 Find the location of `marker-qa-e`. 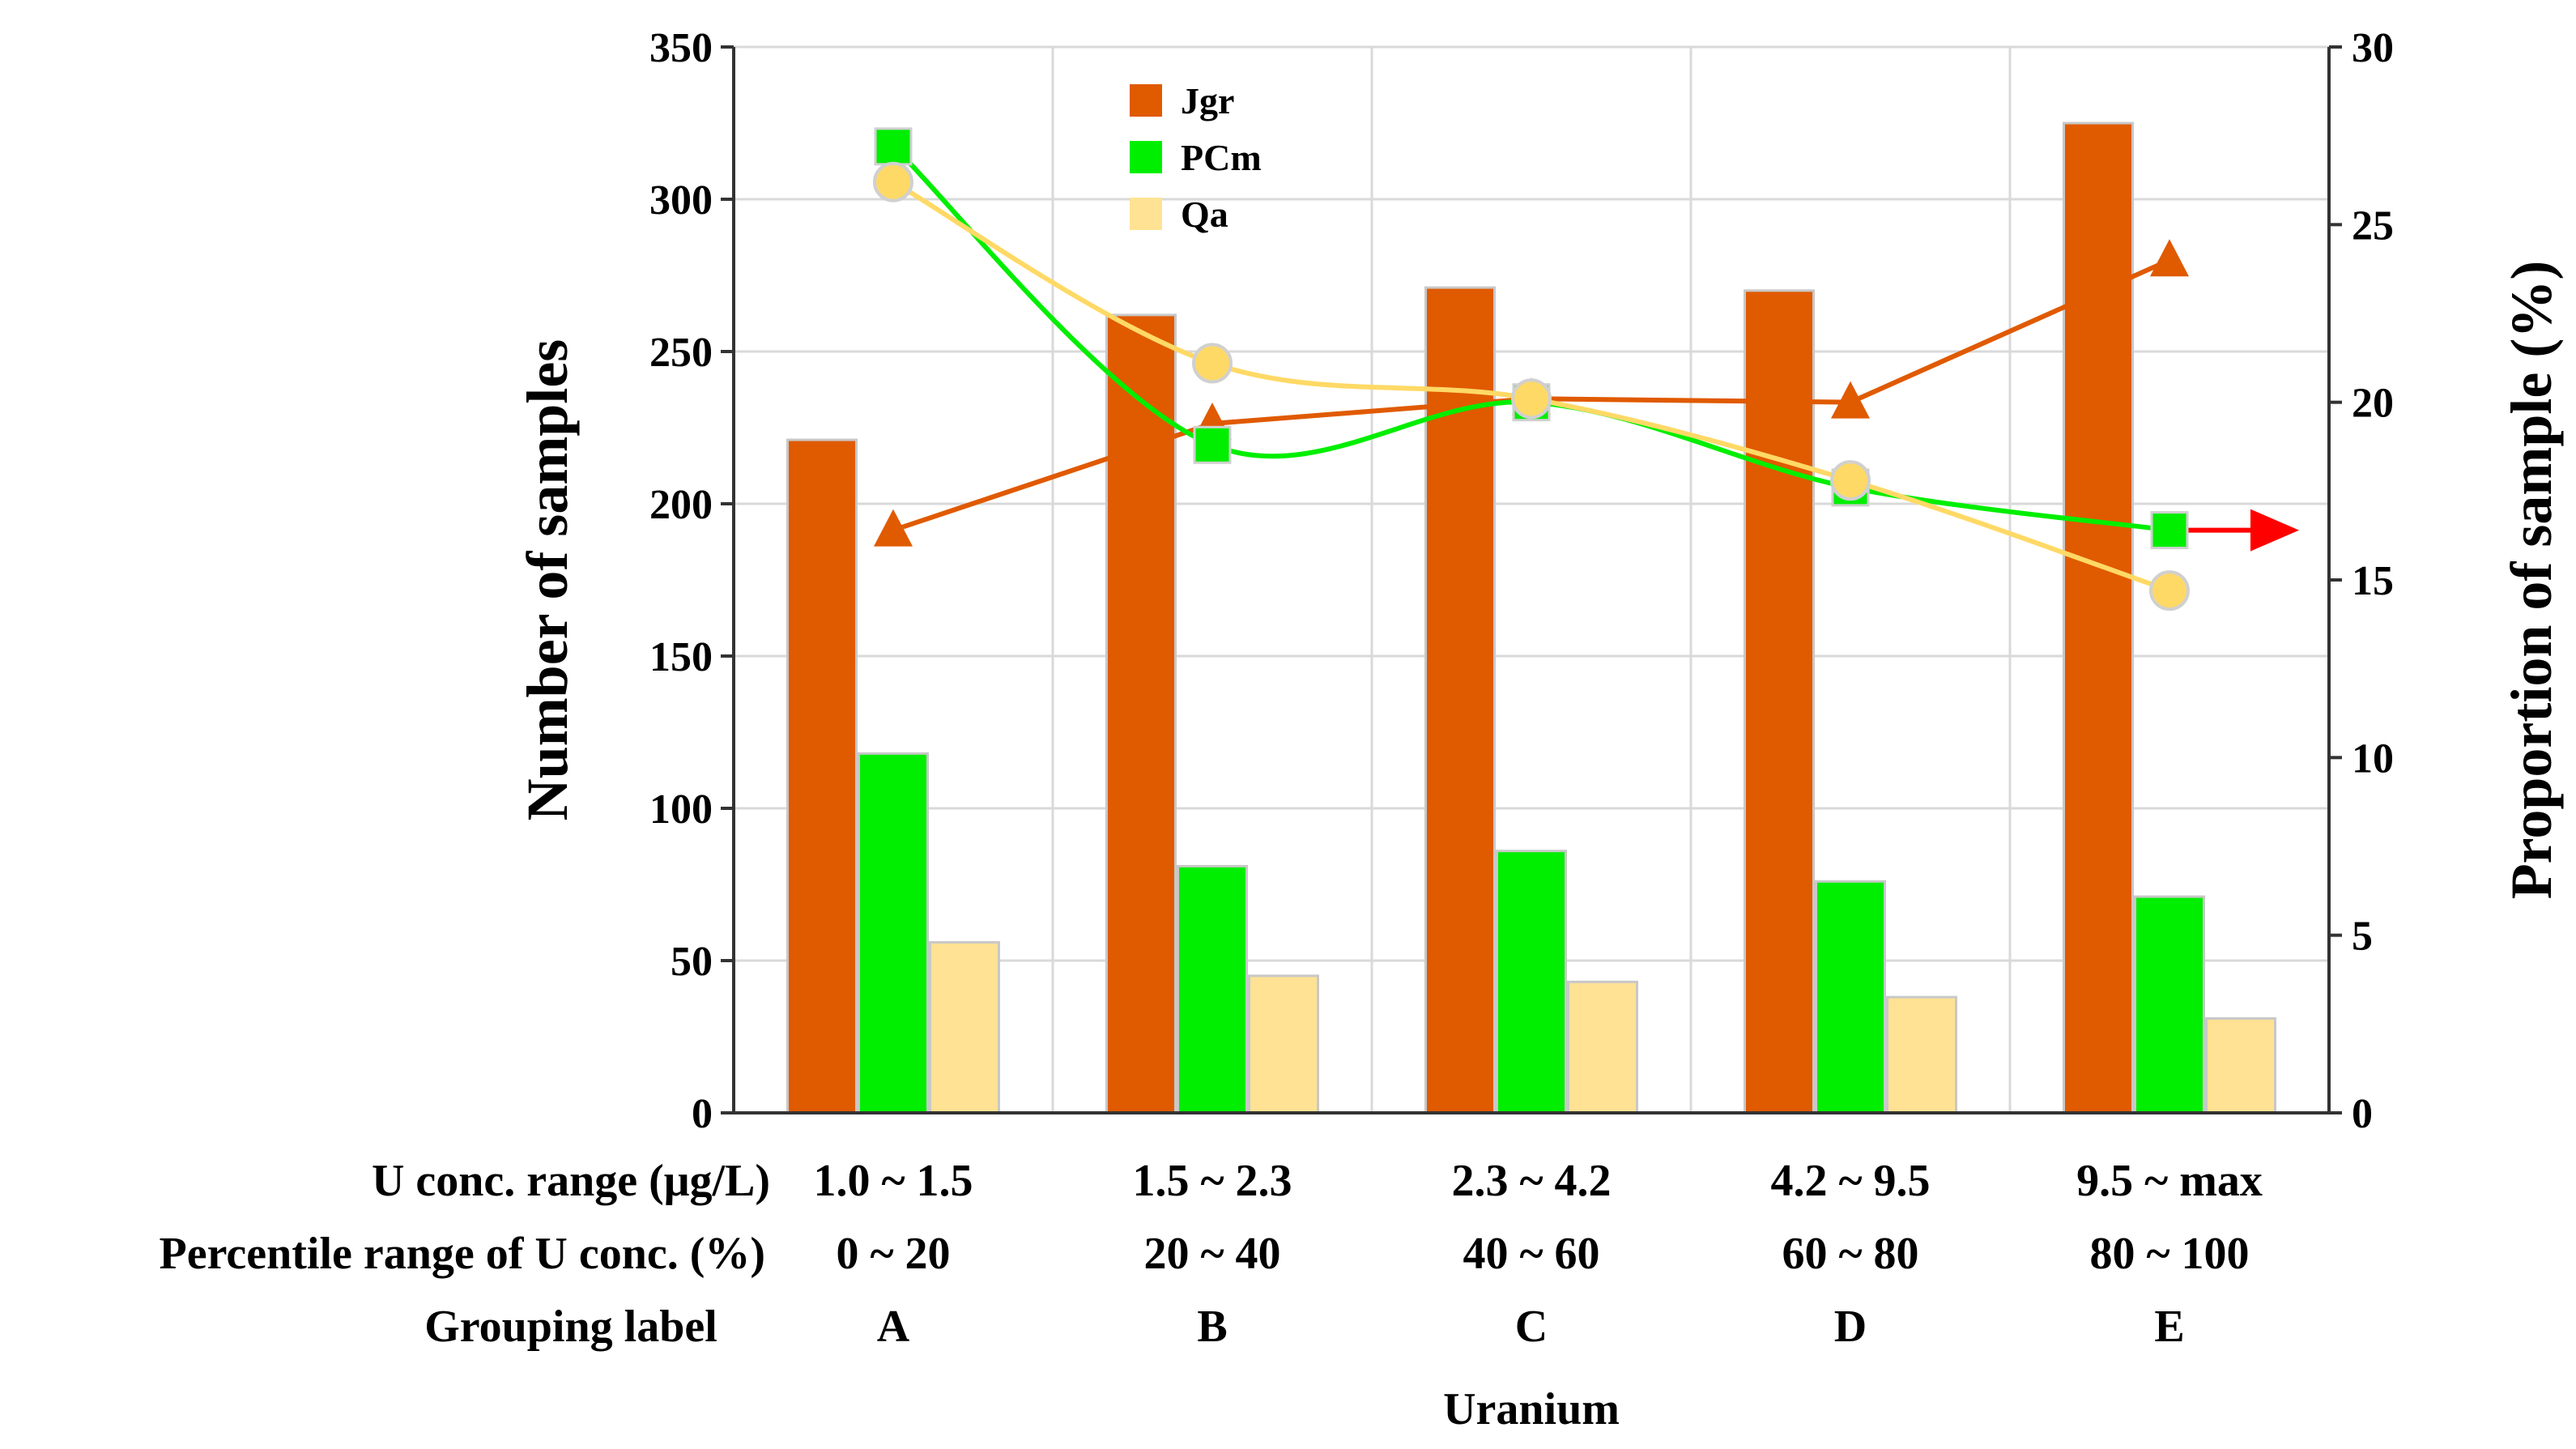

marker-qa-e is located at coordinates (2169, 591).